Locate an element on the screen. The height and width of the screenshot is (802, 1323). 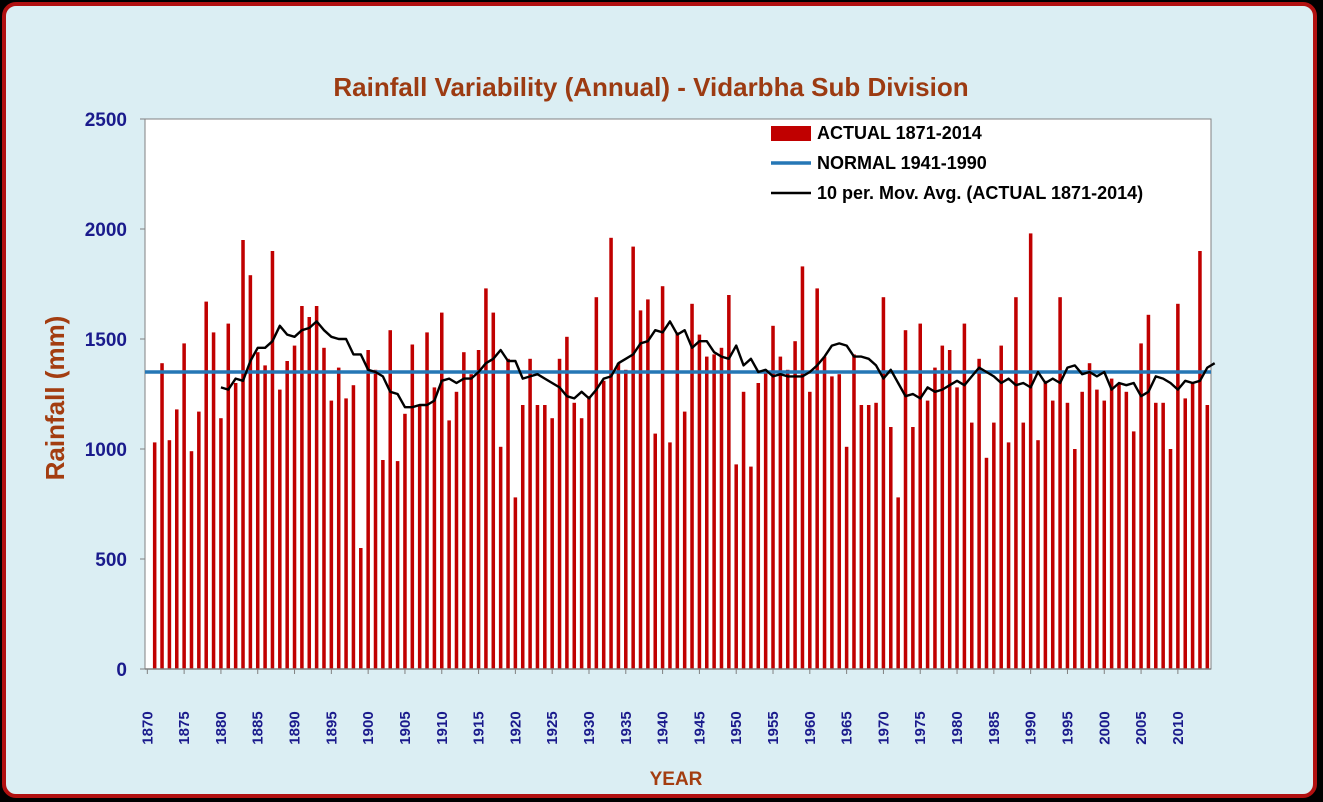
y-axis-ticks: 0 500 1000 1500 2000 2500 is located at coordinates (115, 395).